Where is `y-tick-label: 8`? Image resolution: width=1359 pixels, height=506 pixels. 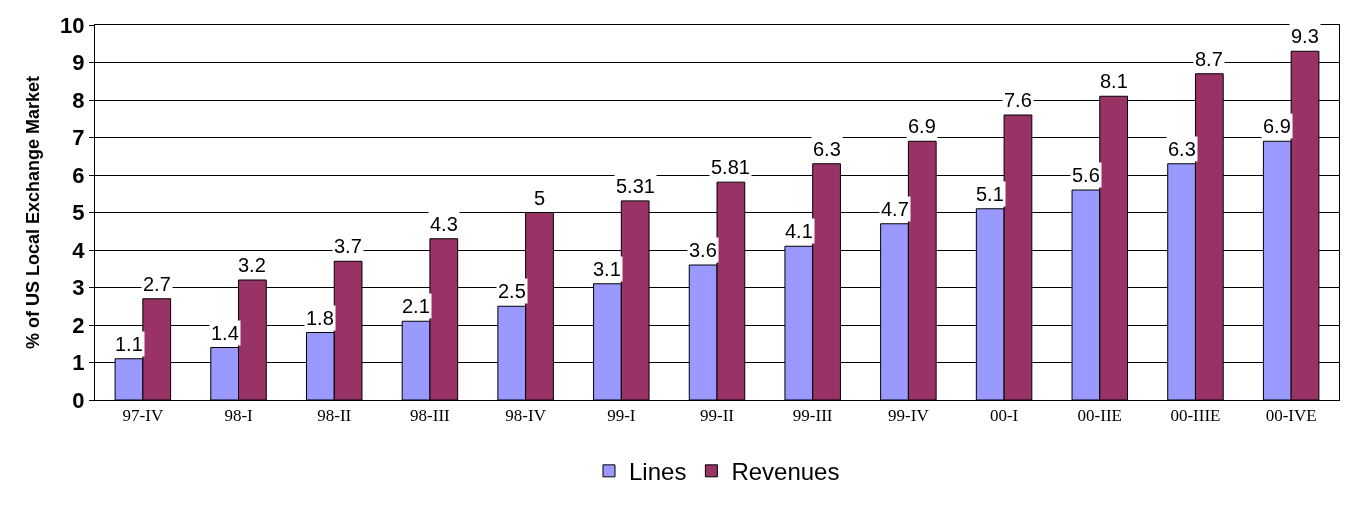
y-tick-label: 8 is located at coordinates (78, 100).